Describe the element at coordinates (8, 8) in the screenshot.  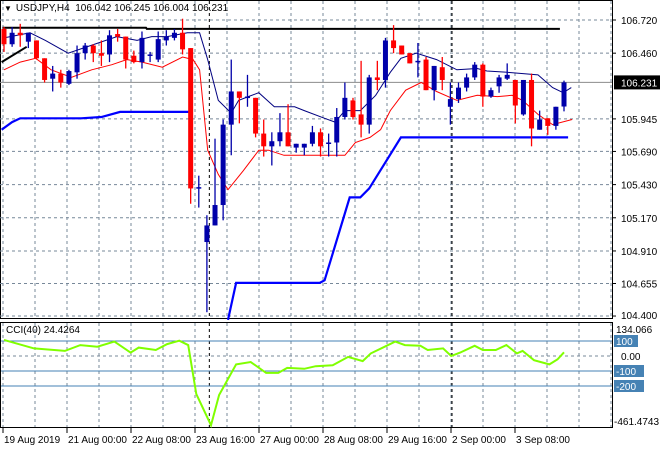
I see `dropdown-triangle-icon: ▼` at that location.